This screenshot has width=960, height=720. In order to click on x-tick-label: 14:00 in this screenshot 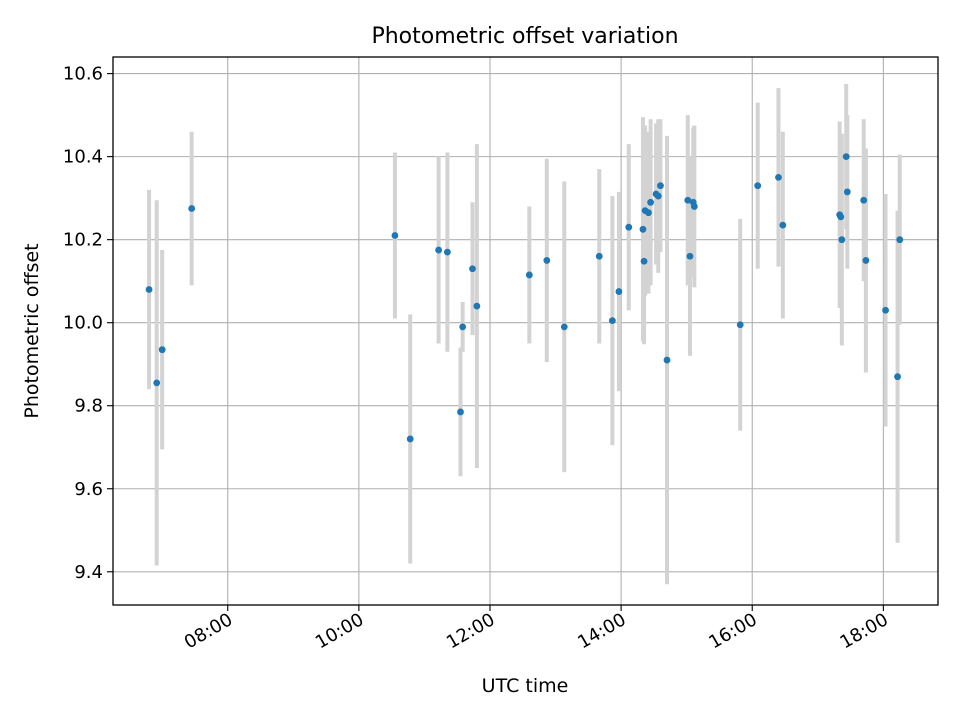, I will do `click(601, 631)`.